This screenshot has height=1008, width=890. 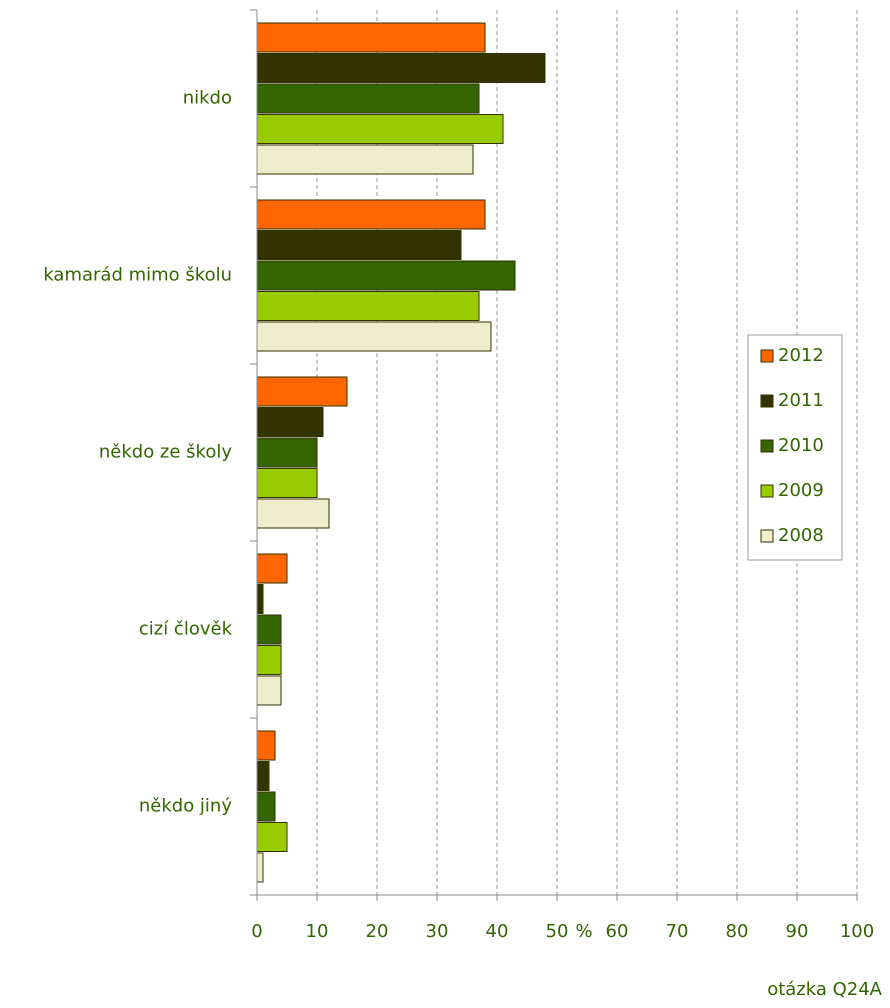 What do you see at coordinates (824, 989) in the screenshot?
I see `footnote: otázka Q24A` at bounding box center [824, 989].